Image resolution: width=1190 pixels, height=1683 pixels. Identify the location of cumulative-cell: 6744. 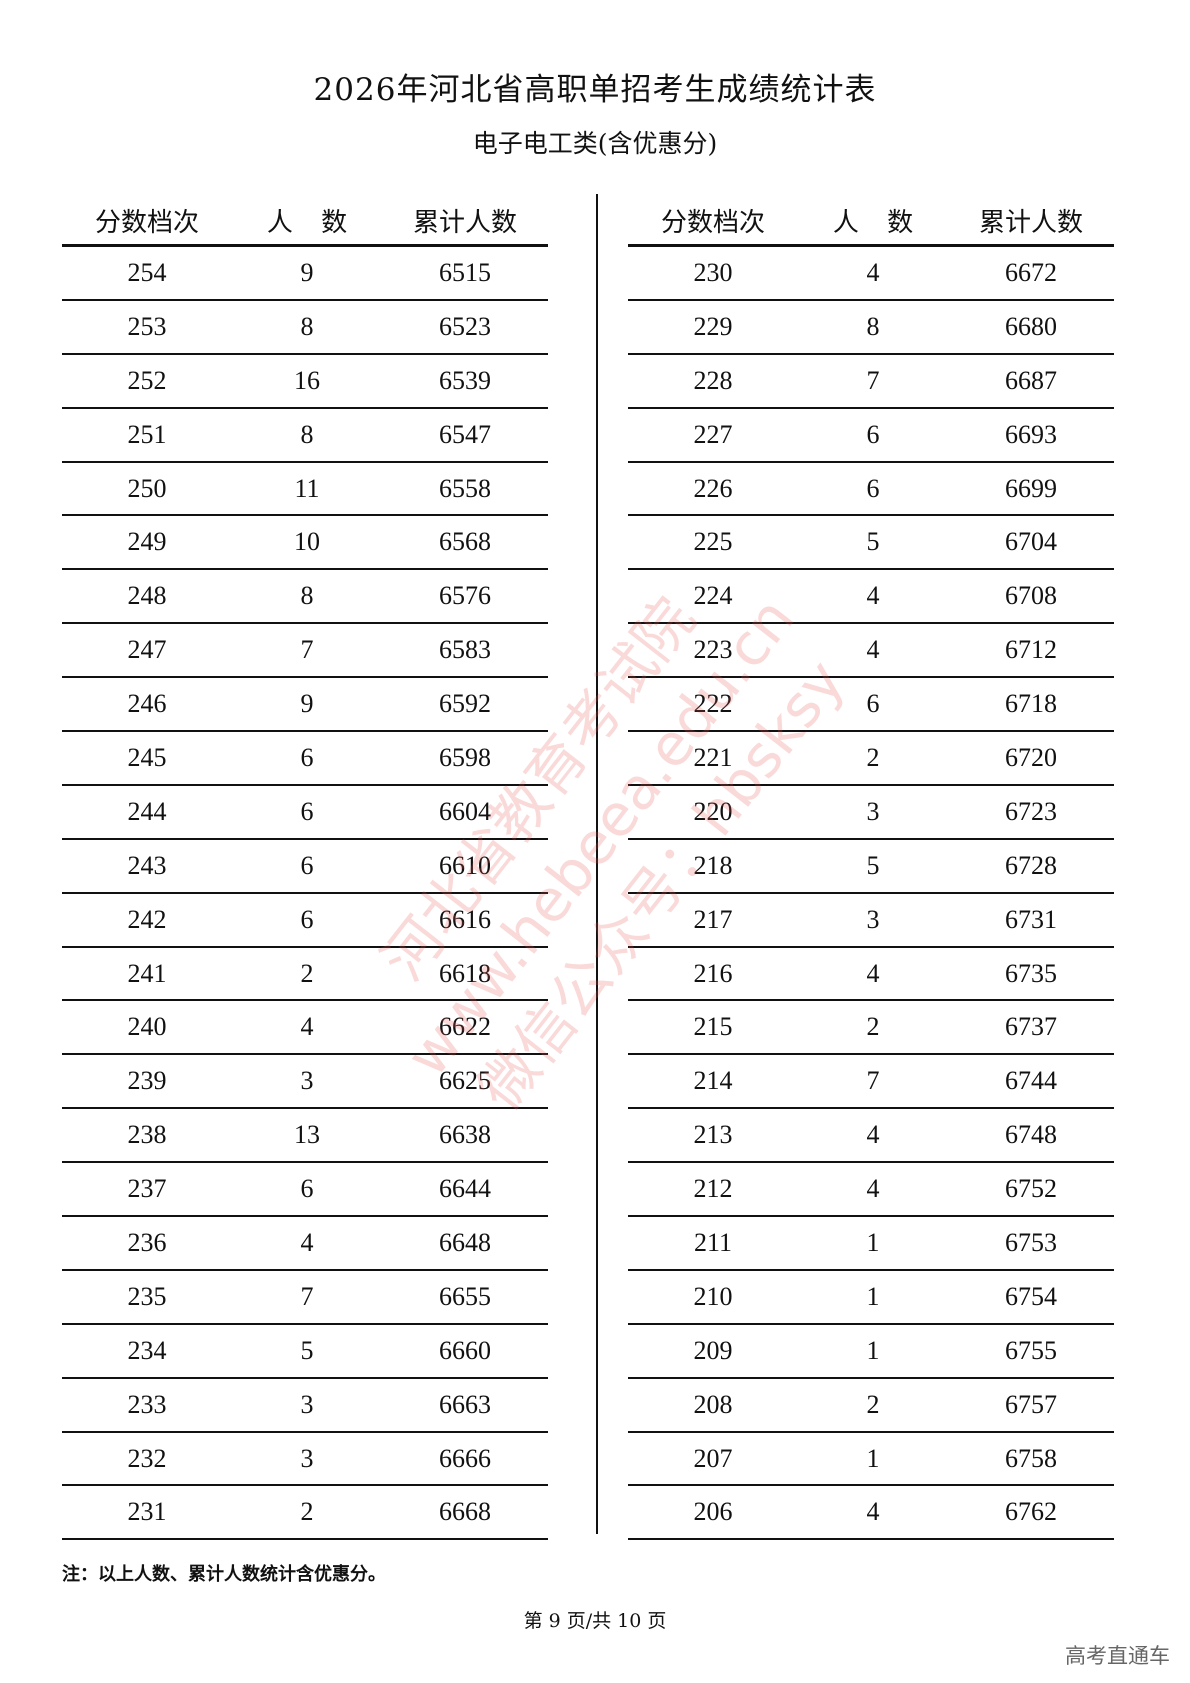
(1031, 1081).